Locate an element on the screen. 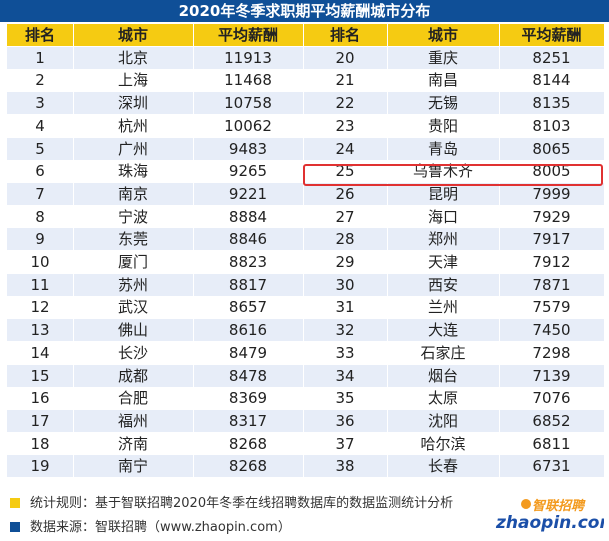 The height and width of the screenshot is (541, 609). salary-cell: 7450 is located at coordinates (551, 330).